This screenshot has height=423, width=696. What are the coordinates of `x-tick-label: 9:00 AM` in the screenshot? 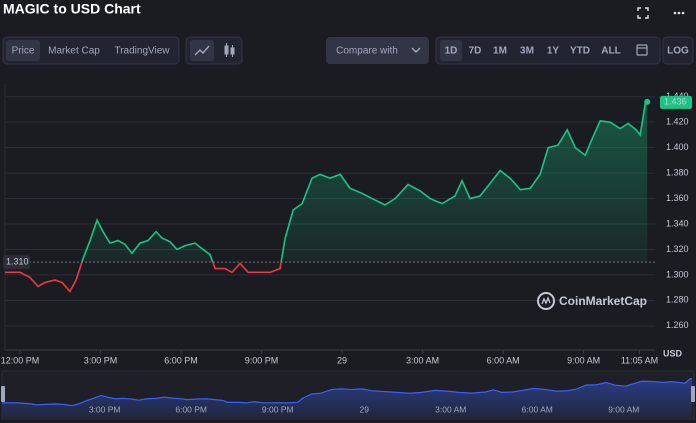 It's located at (583, 360).